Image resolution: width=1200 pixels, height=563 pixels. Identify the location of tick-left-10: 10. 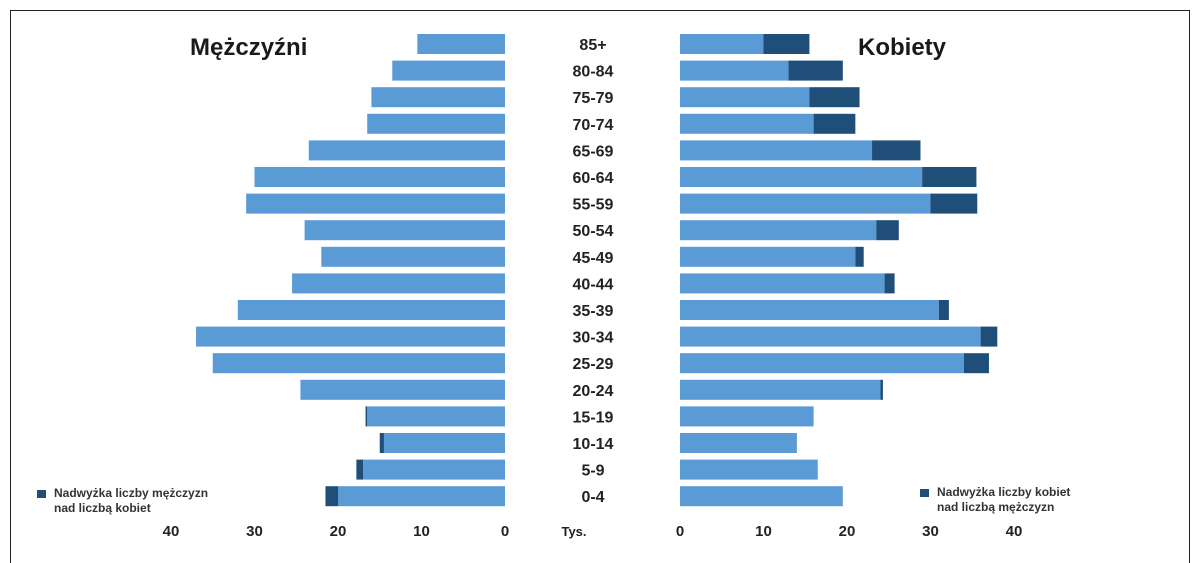
(421, 531).